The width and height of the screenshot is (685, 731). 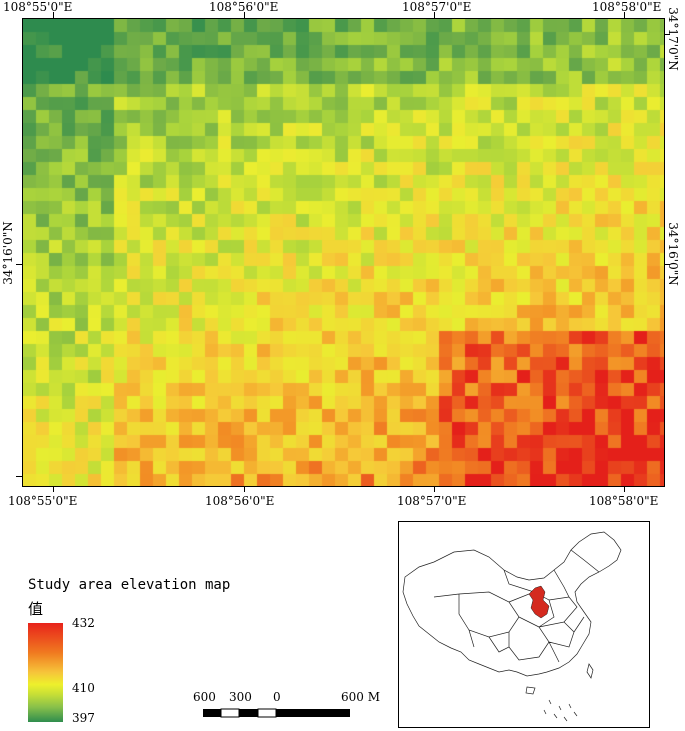 What do you see at coordinates (672, 254) in the screenshot?
I see `lat-label-right-2: 34°16'0"N` at bounding box center [672, 254].